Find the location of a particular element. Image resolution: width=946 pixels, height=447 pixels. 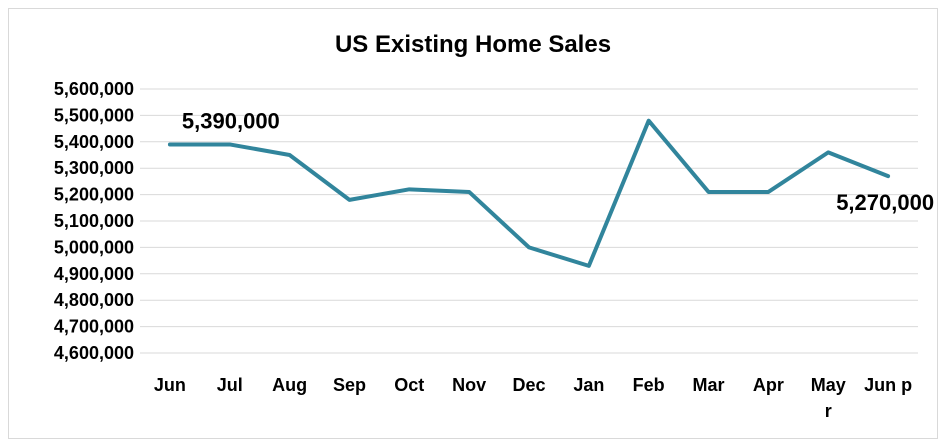

data-label: 5,390,000 is located at coordinates (231, 120).